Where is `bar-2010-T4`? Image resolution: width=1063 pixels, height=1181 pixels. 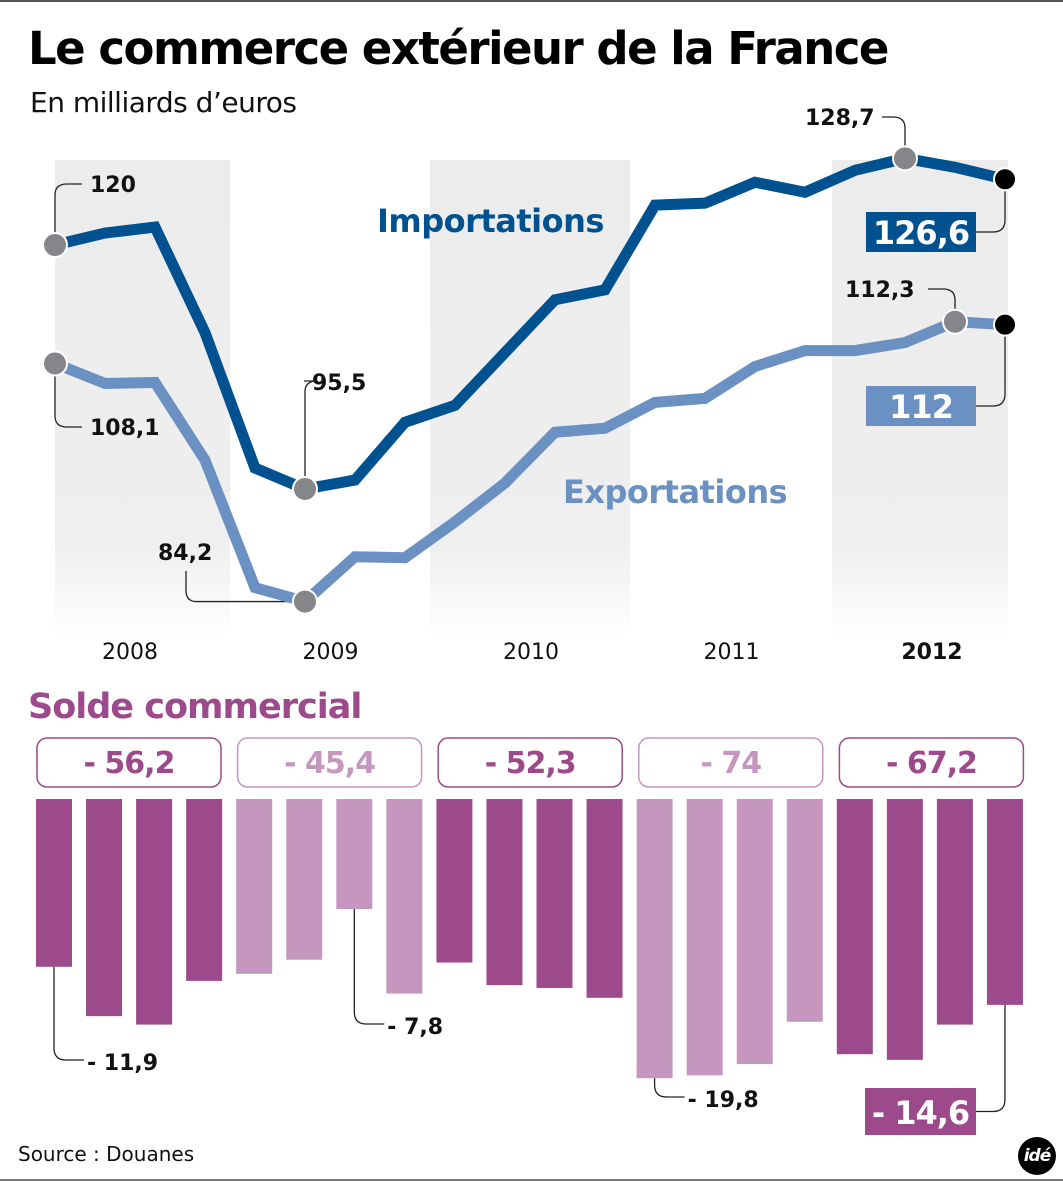
bar-2010-T4 is located at coordinates (604, 898).